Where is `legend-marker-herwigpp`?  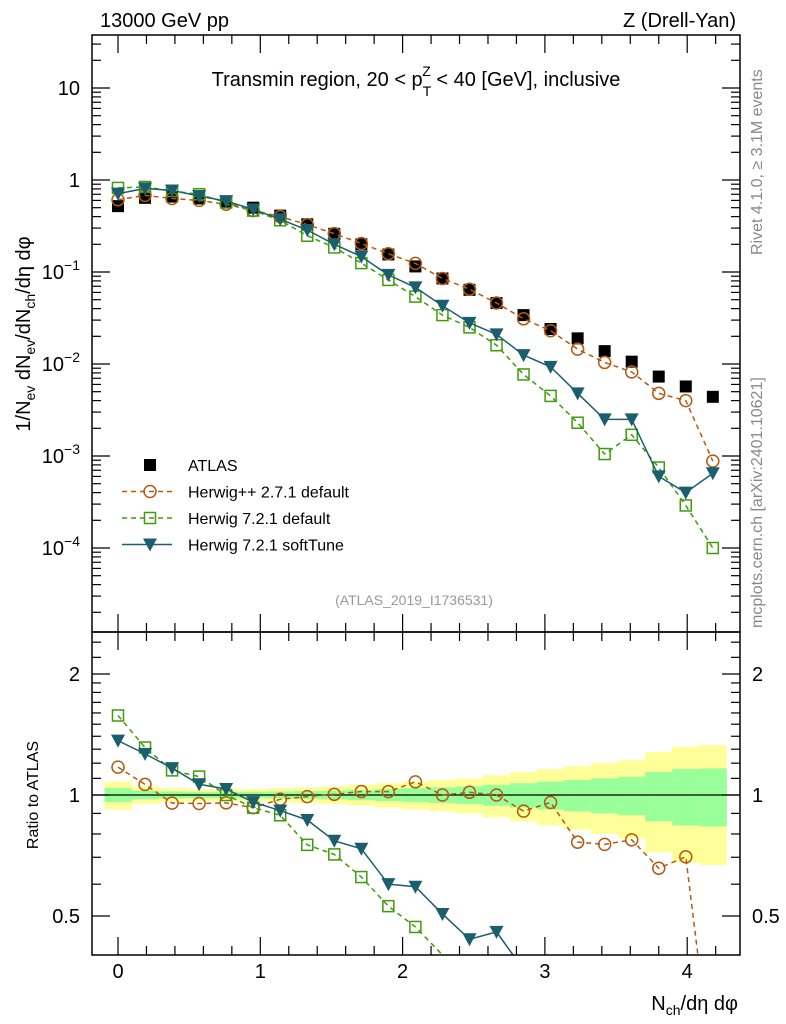 legend-marker-herwigpp is located at coordinates (150, 491).